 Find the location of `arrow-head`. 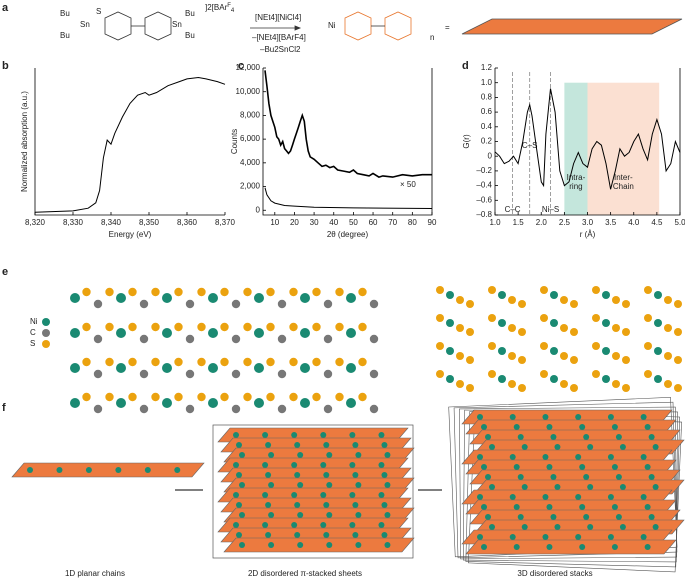

arrow-head is located at coordinates (298, 28).